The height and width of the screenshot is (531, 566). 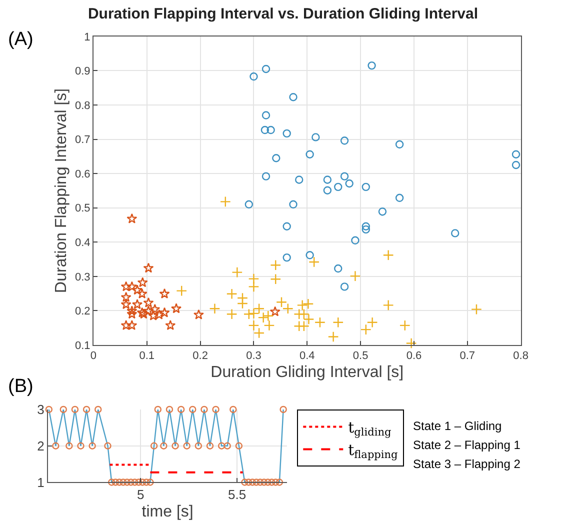 What do you see at coordinates (414, 356) in the screenshot?
I see `x-tick-label: 0.6` at bounding box center [414, 356].